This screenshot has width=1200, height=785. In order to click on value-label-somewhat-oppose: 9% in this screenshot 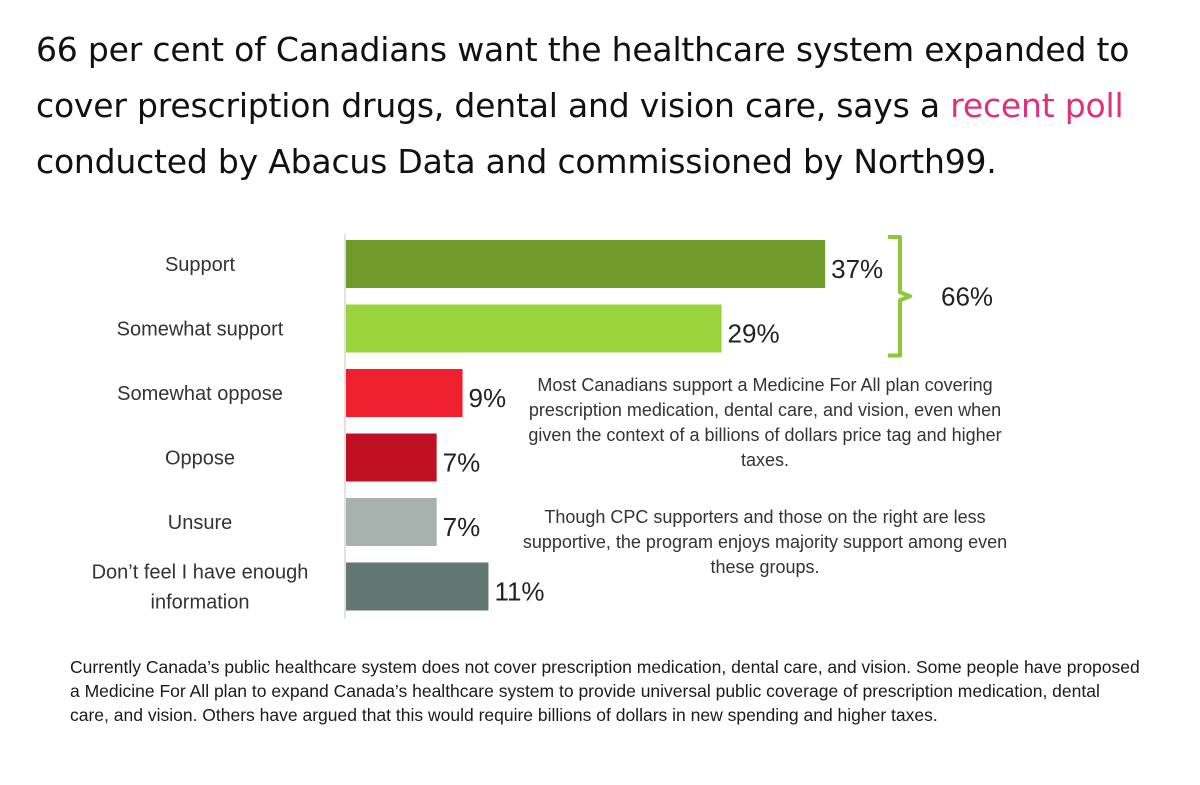, I will do `click(488, 398)`.